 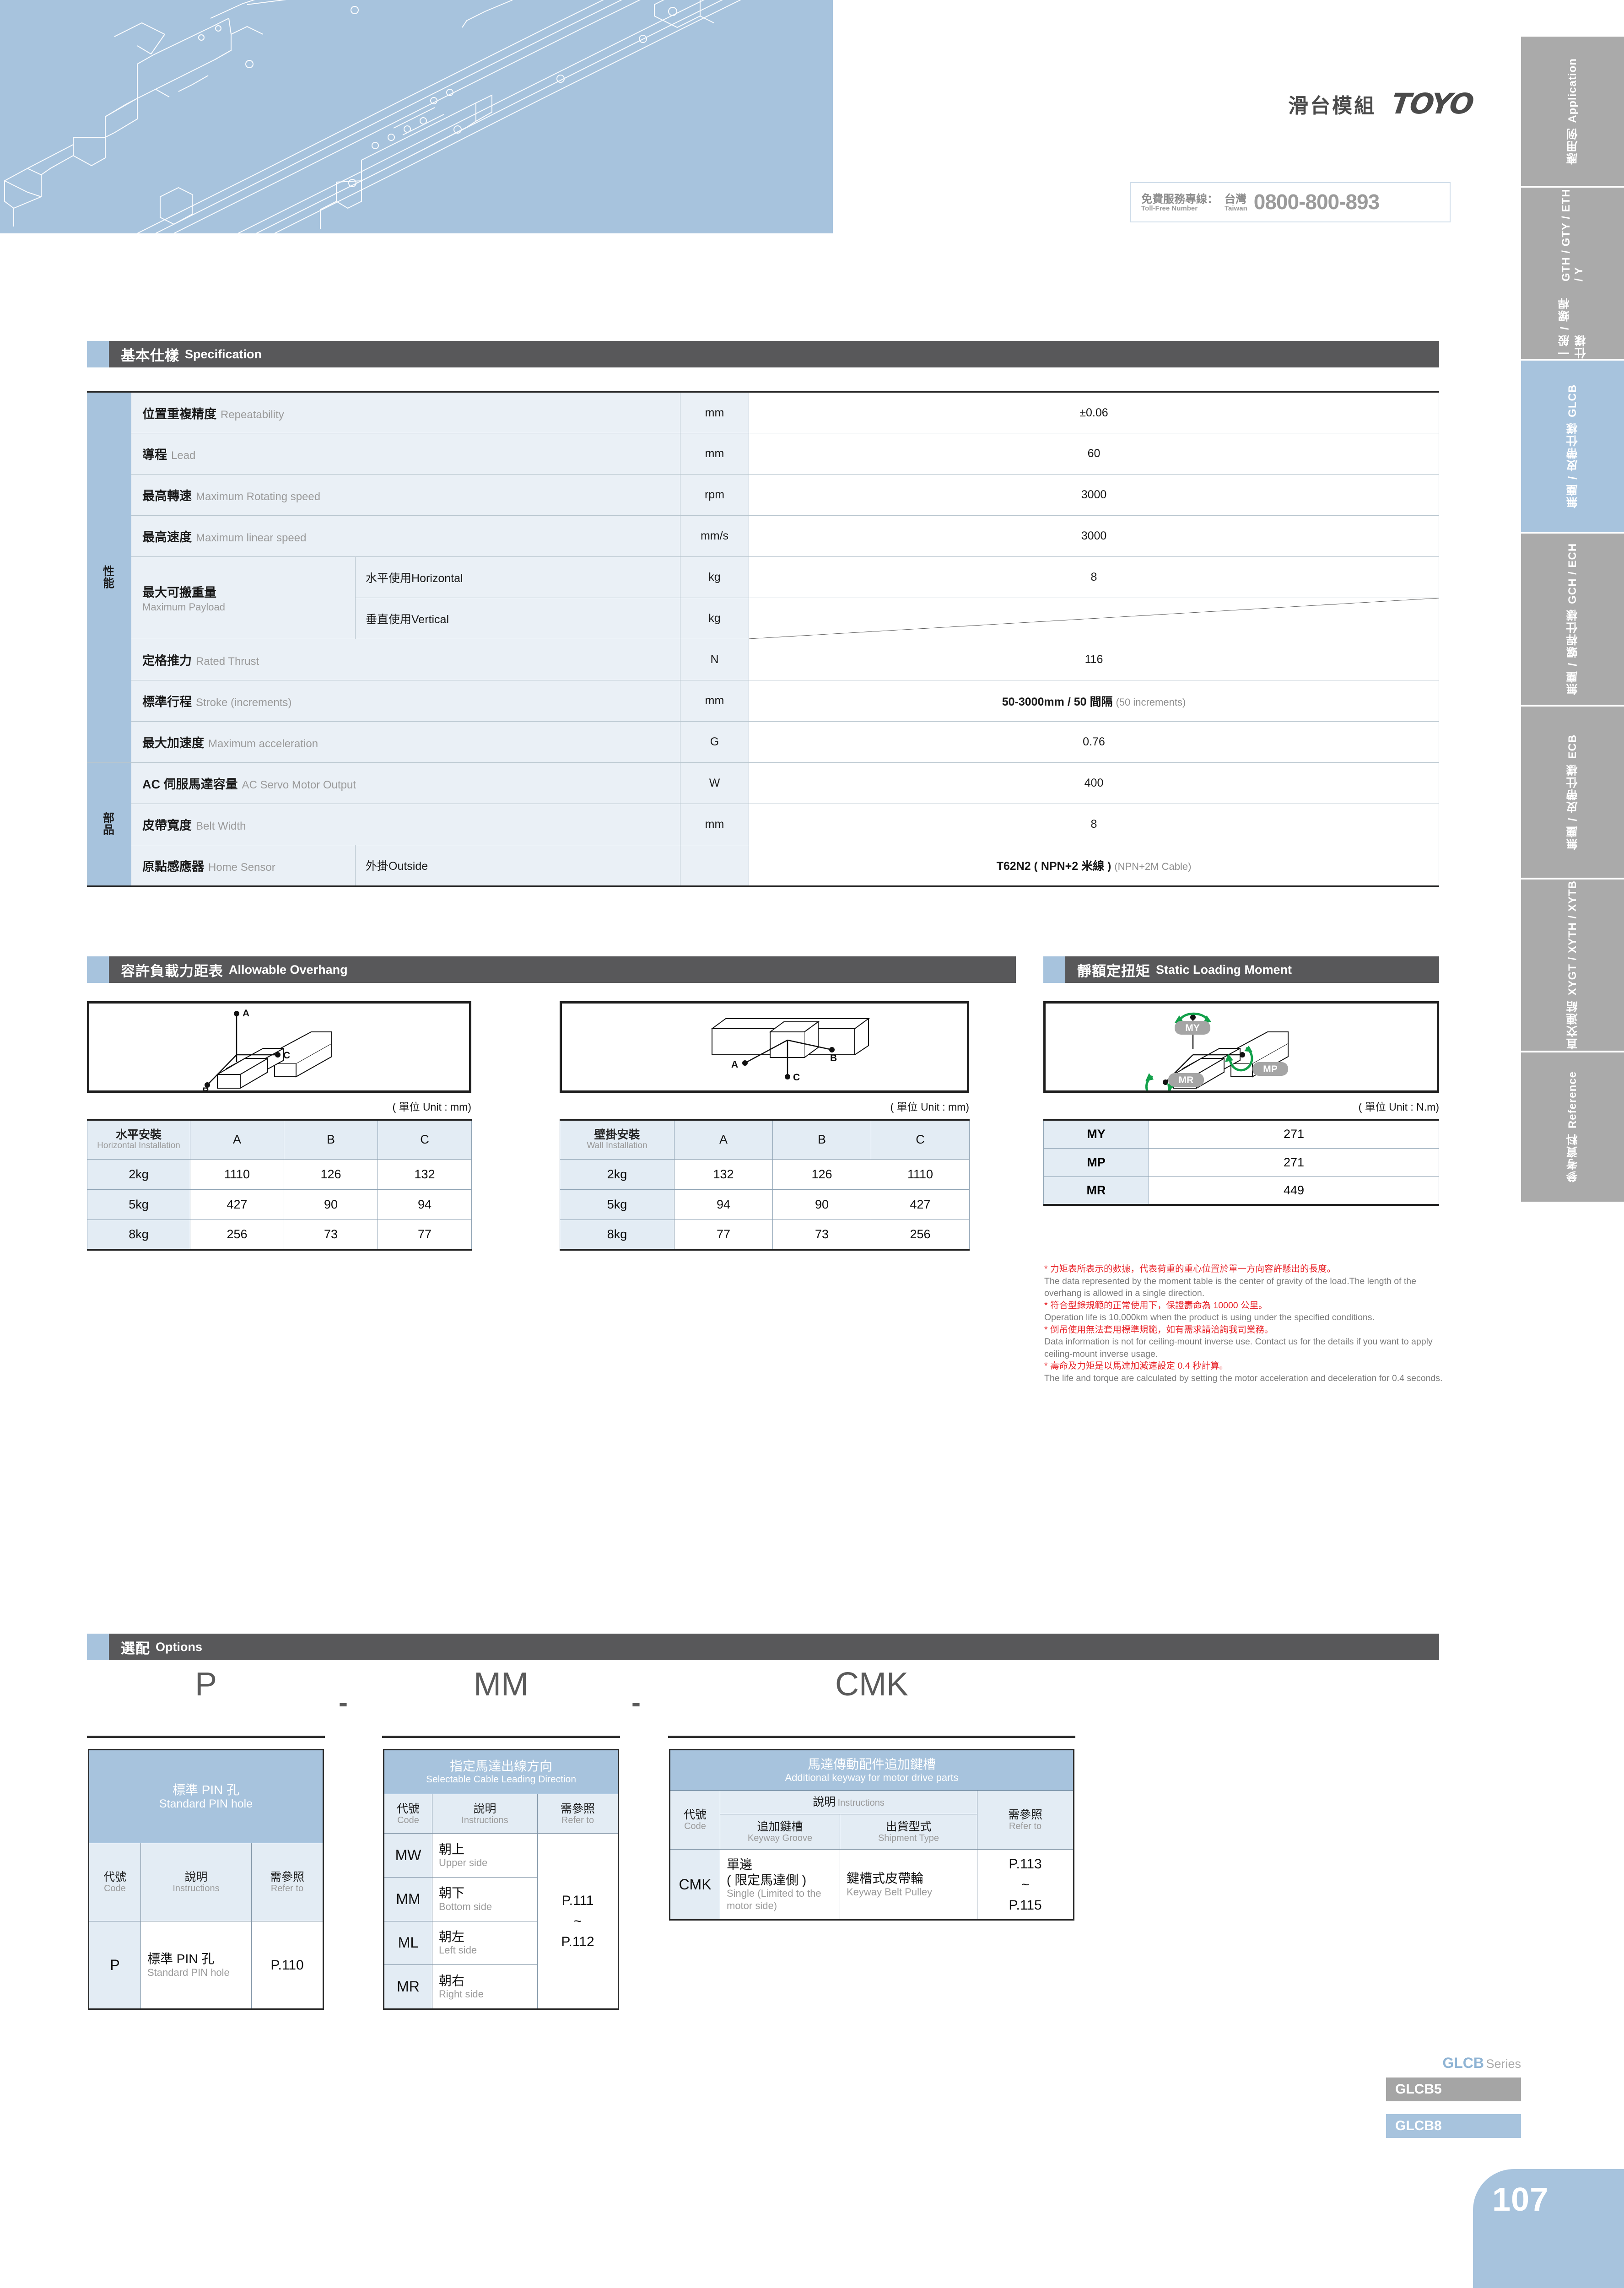 I want to click on sidebar-item-gch-ech: 無塵 / 螺桿仕樣 GCH / ECH, so click(x=1572, y=621).